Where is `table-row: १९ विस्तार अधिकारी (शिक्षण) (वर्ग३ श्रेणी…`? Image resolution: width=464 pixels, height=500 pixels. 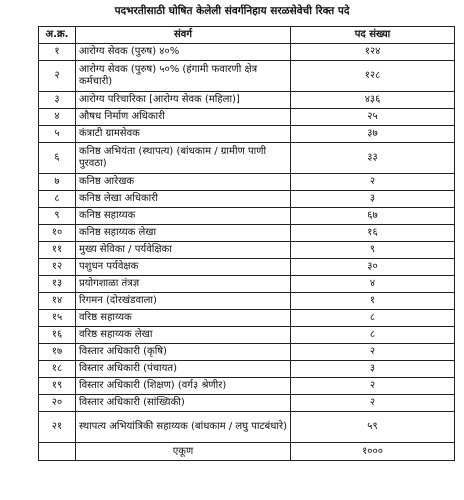
table-row: १९ विस्तार अधिकारी (शिक्षण) (वर्ग३ श्रेणी… is located at coordinates (246, 386).